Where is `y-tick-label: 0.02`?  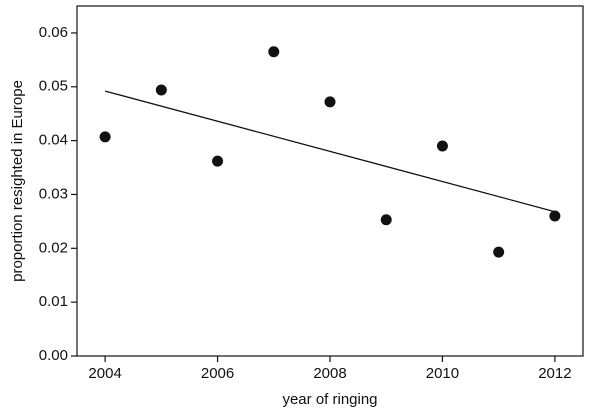
y-tick-label: 0.02 is located at coordinates (53, 247).